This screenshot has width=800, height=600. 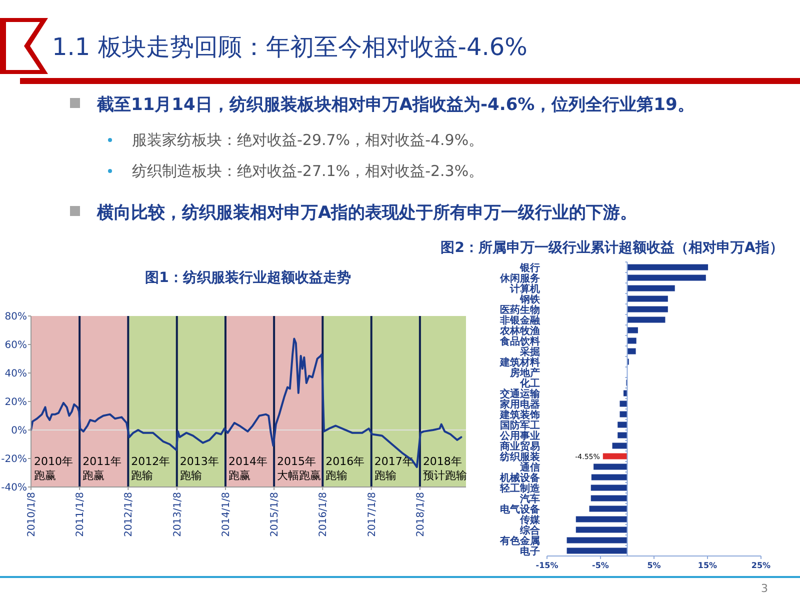 What do you see at coordinates (519, 278) in the screenshot?
I see `y-tick-label: 休闲服务` at bounding box center [519, 278].